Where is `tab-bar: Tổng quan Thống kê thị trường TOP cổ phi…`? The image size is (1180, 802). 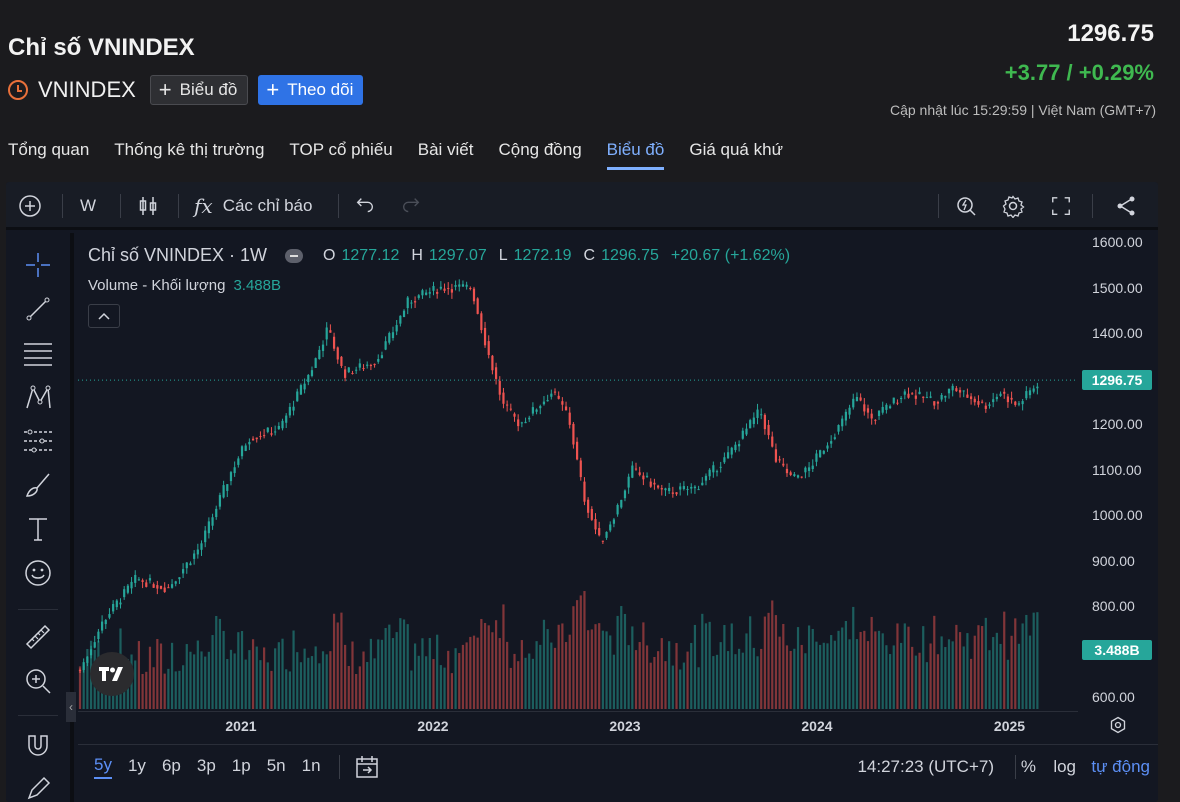 tab-bar: Tổng quan Thống kê thị trường TOP cổ phi… is located at coordinates (395, 155).